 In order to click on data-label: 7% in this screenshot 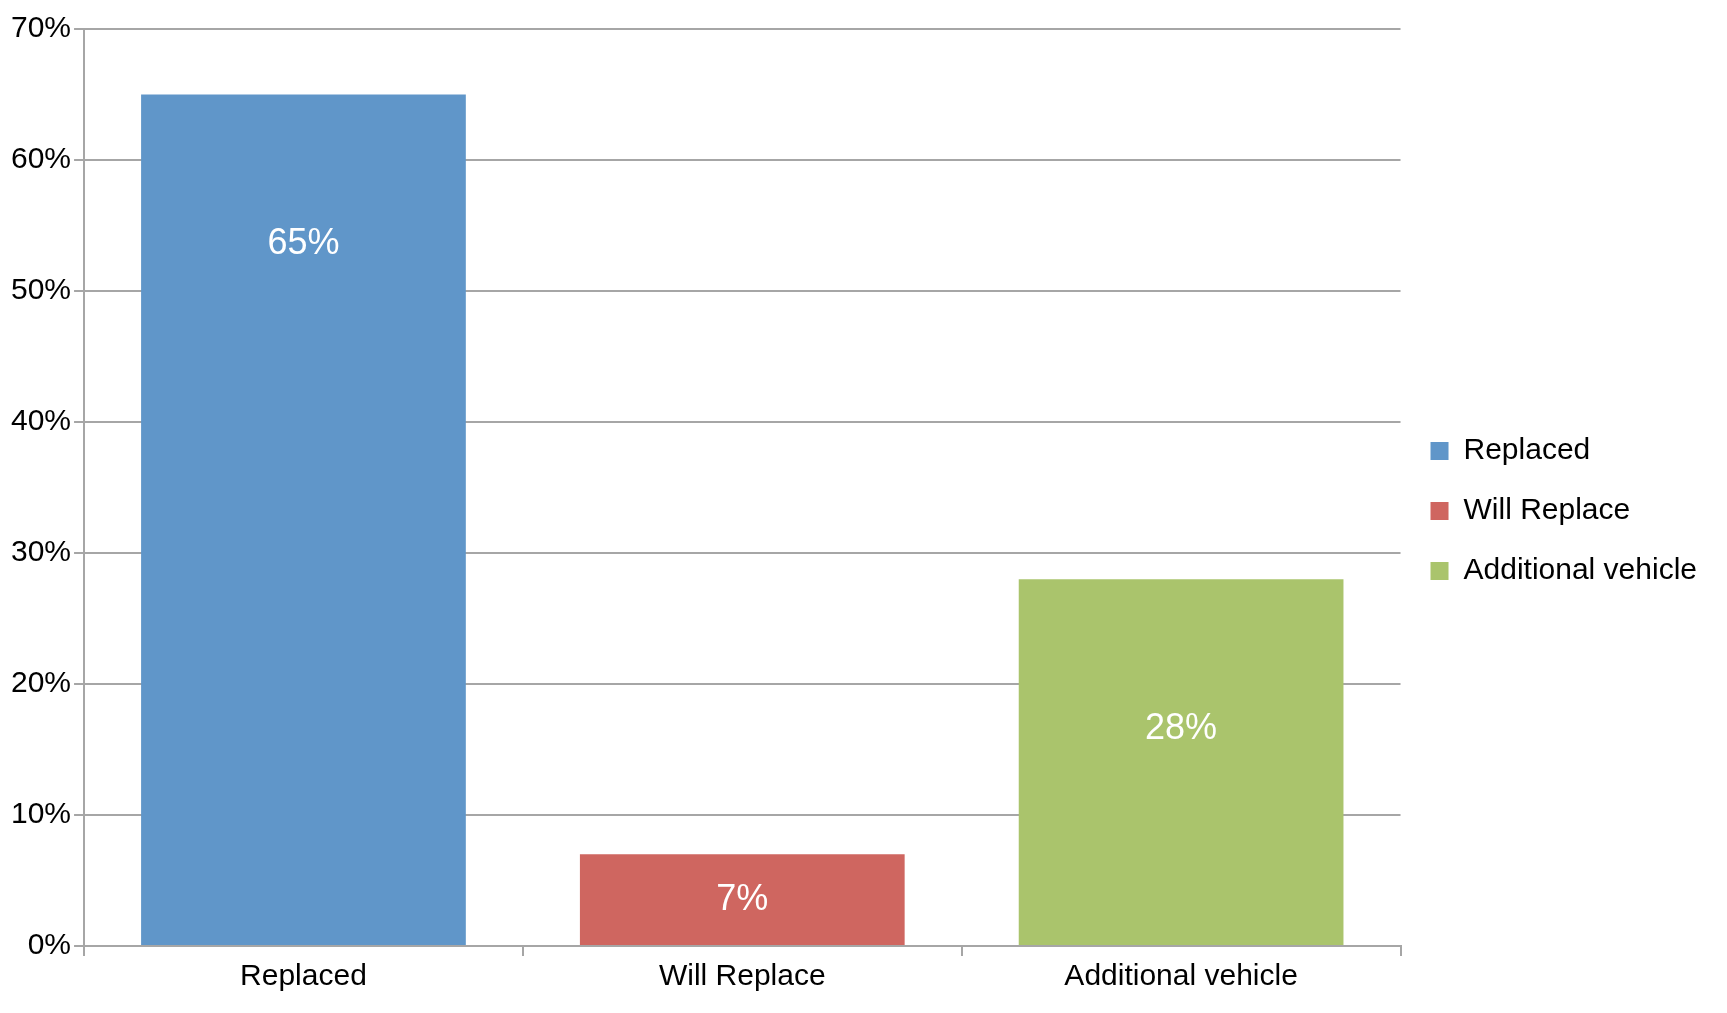, I will do `click(742, 897)`.